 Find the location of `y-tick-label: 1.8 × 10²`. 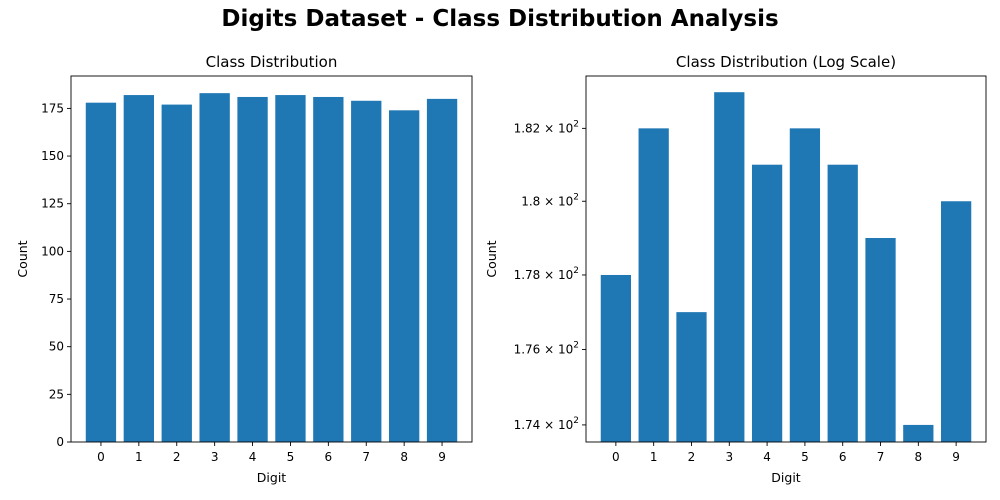

y-tick-label: 1.8 × 10² is located at coordinates (550, 200).